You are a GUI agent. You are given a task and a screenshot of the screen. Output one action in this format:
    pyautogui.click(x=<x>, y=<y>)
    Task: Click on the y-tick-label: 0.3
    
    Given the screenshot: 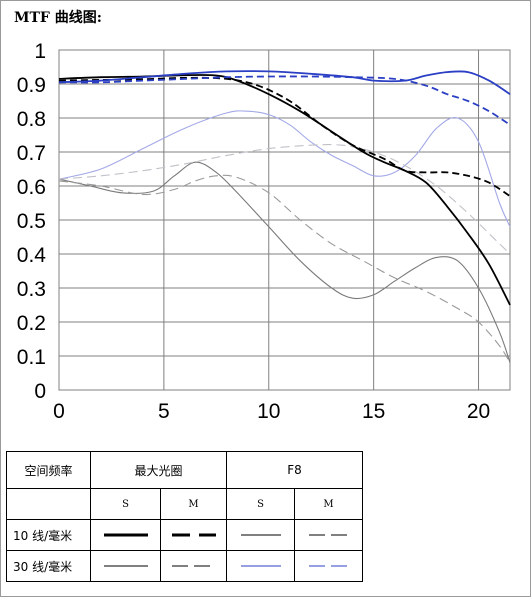 What is the action you would take?
    pyautogui.click(x=31, y=289)
    